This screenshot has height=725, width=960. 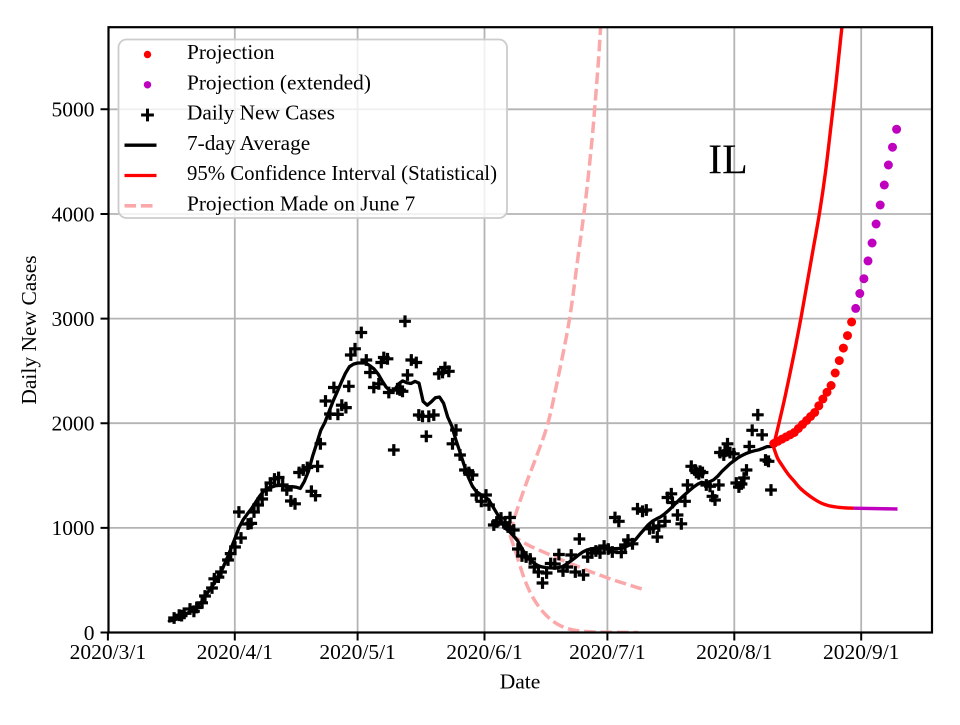 What do you see at coordinates (89, 633) in the screenshot?
I see `svg-text: 0` at bounding box center [89, 633].